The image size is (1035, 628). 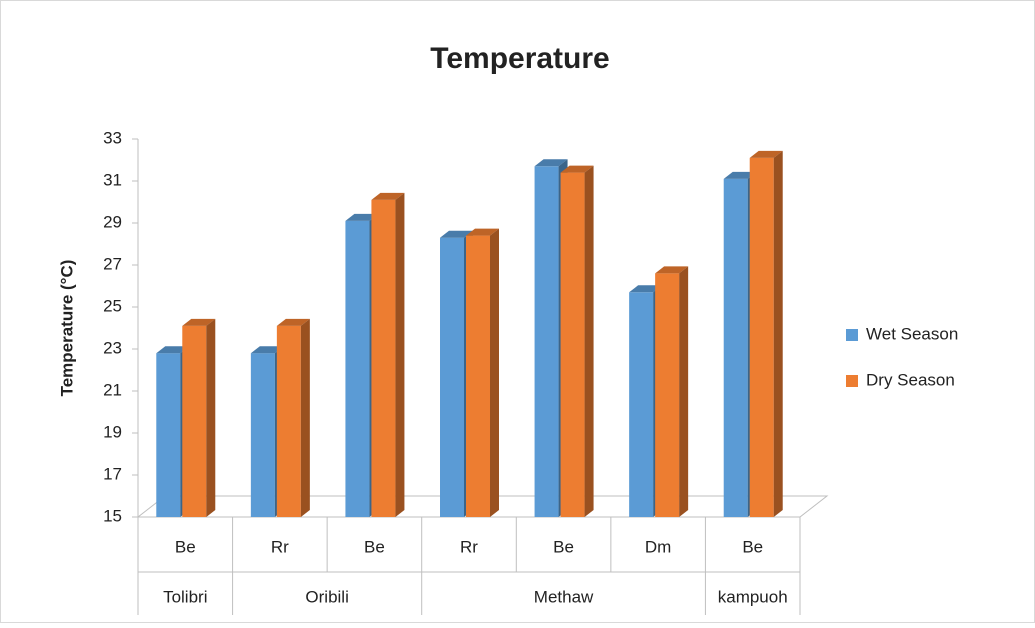 What do you see at coordinates (112, 179) in the screenshot?
I see `y-tick-label: 31` at bounding box center [112, 179].